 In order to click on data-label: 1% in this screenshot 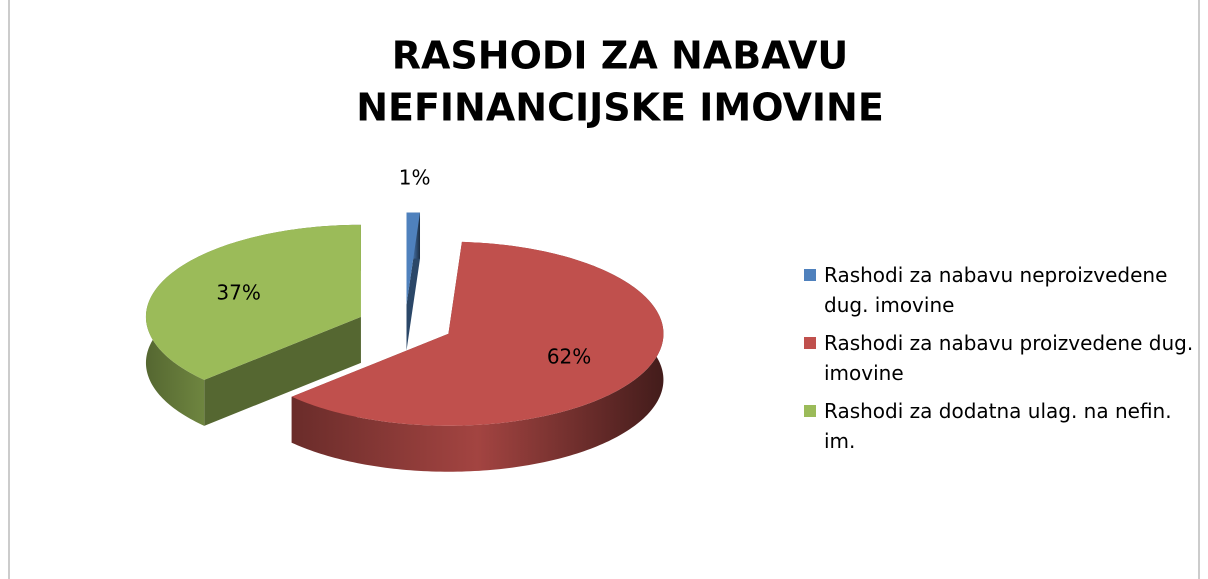, I will do `click(415, 178)`.